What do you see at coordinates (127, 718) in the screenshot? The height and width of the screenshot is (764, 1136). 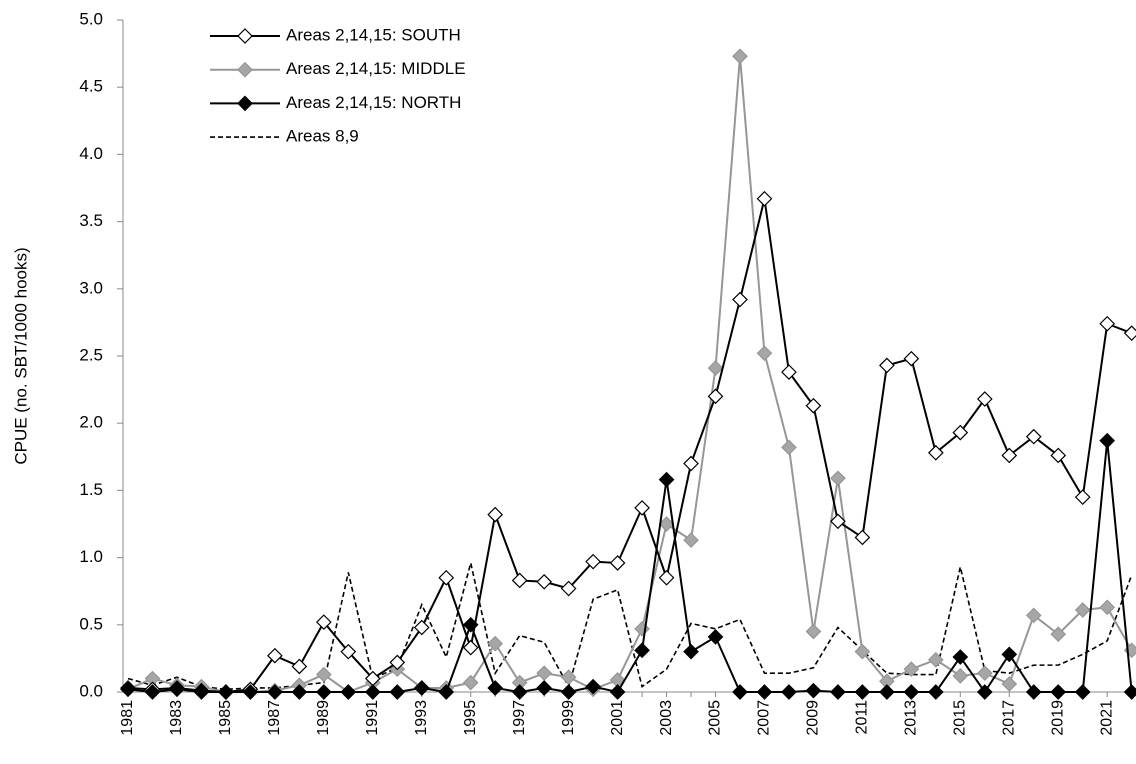 I see `x-tick-label: 1981` at bounding box center [127, 718].